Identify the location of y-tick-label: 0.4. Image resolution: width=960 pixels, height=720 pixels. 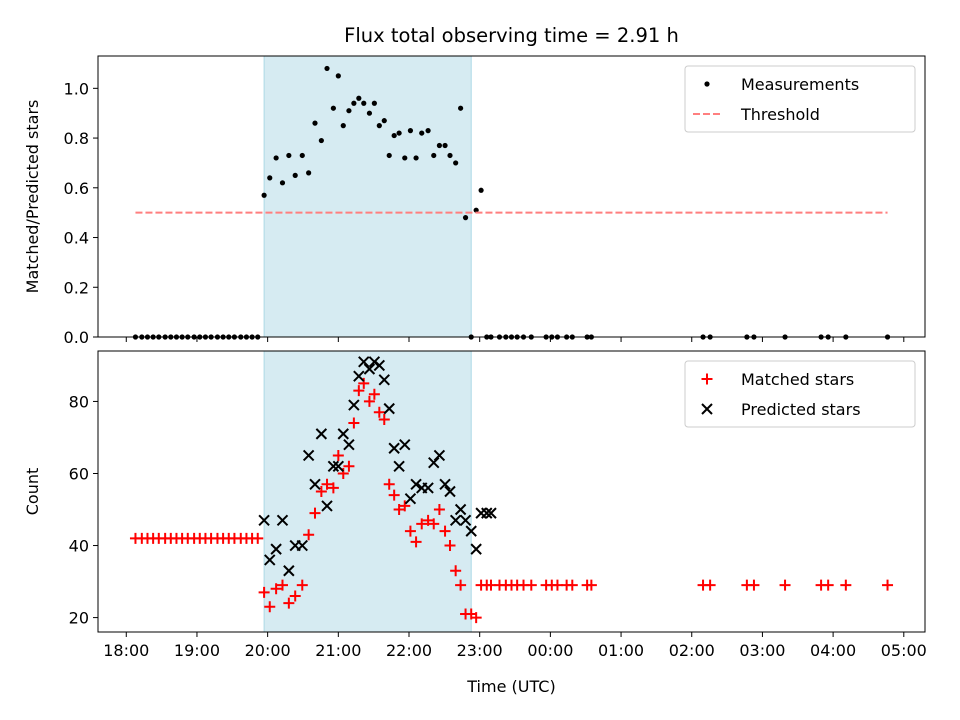
(76, 238).